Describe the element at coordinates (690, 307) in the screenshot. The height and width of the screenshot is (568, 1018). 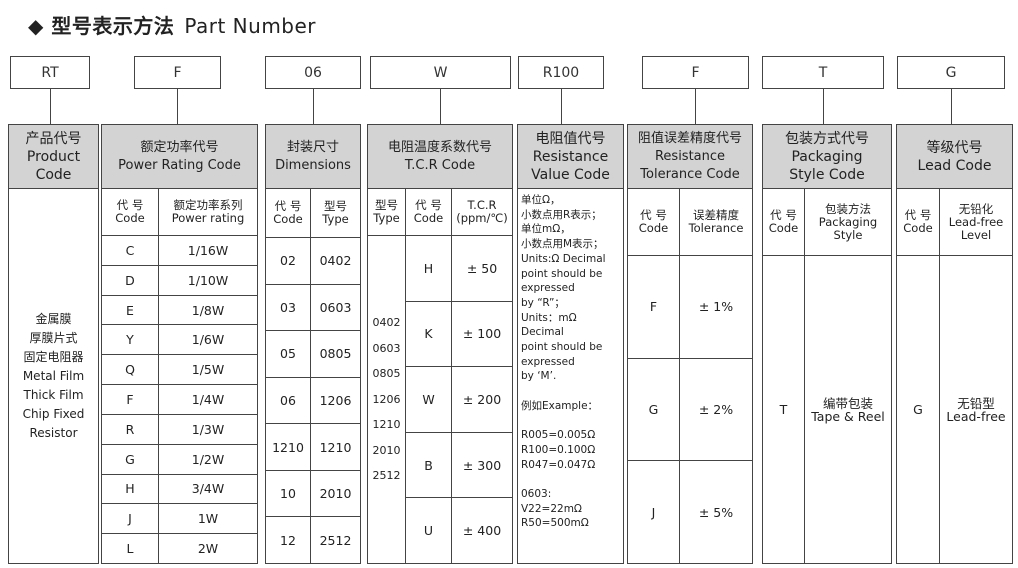
I see `table-row: F ± 1%` at that location.